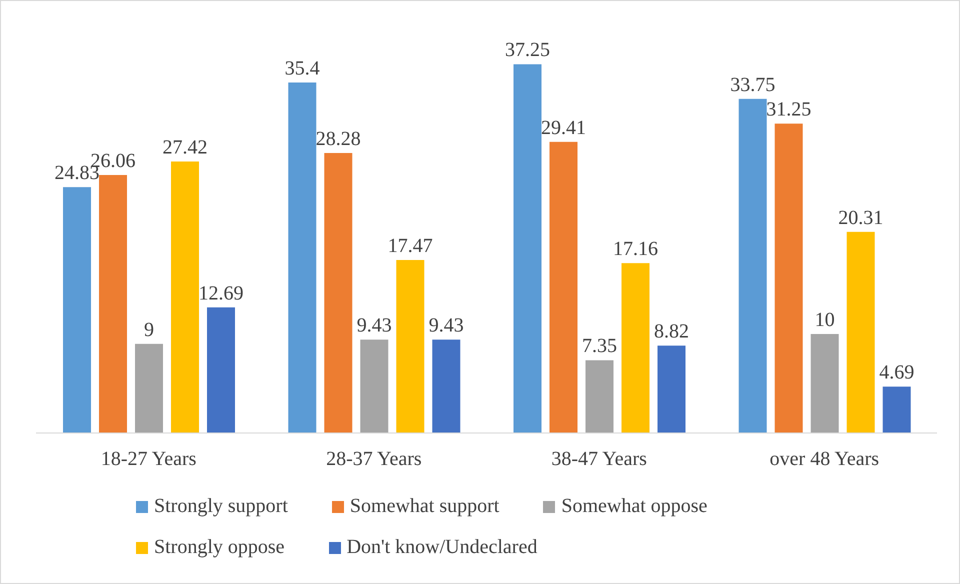 This screenshot has height=584, width=960. What do you see at coordinates (635, 249) in the screenshot?
I see `data-label: 17.16` at bounding box center [635, 249].